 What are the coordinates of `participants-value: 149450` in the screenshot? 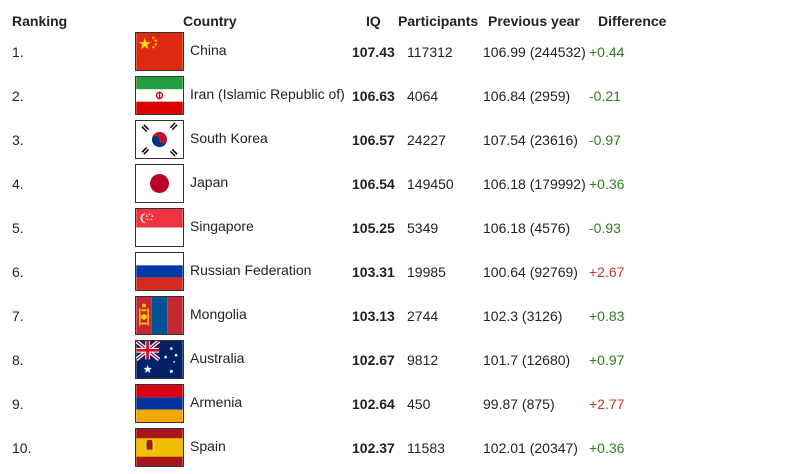 It's located at (430, 184).